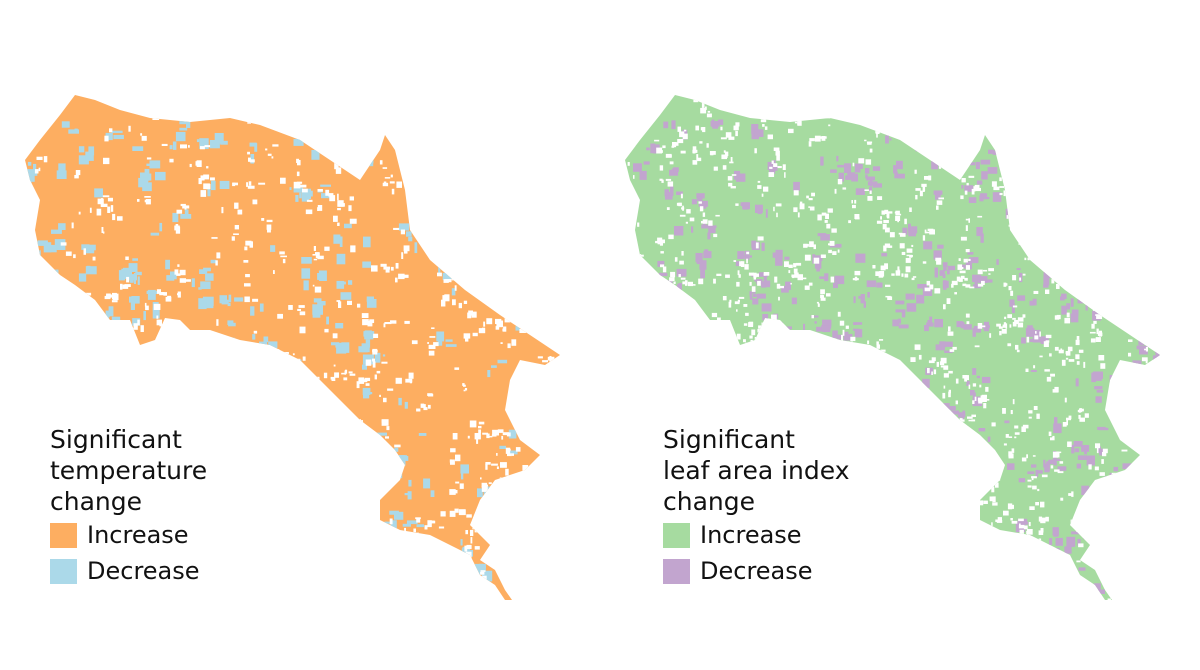 Image resolution: width=1200 pixels, height=670 pixels. I want to click on legend-title-line-2: leaf area index, so click(756, 470).